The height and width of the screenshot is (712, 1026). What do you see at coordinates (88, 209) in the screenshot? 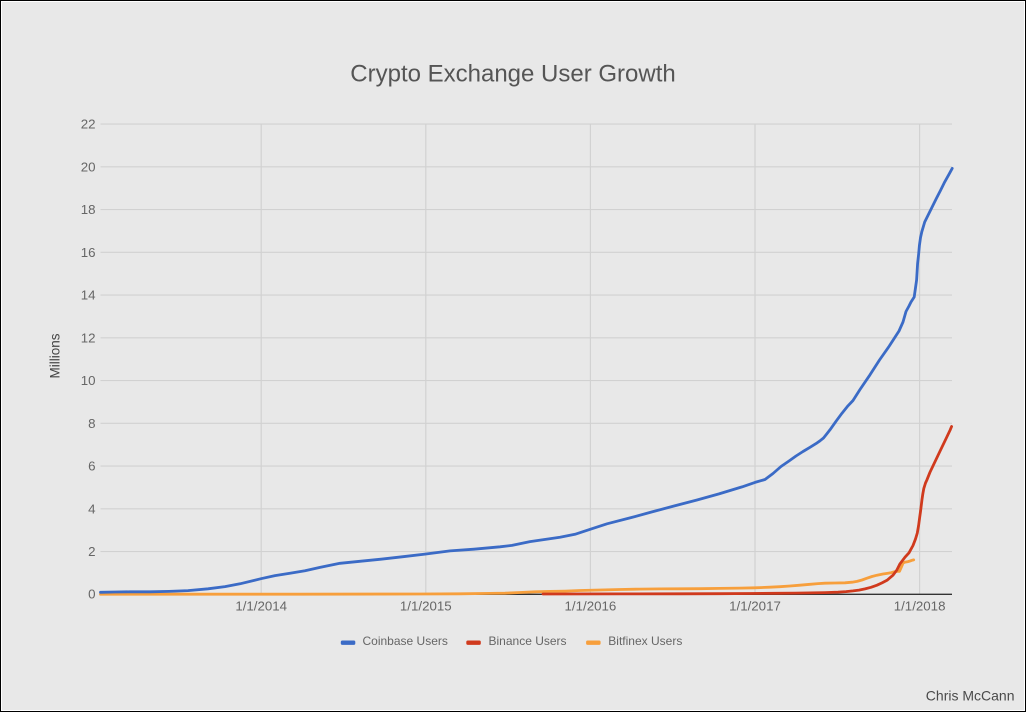
I see `svg-text: 18` at bounding box center [88, 209].